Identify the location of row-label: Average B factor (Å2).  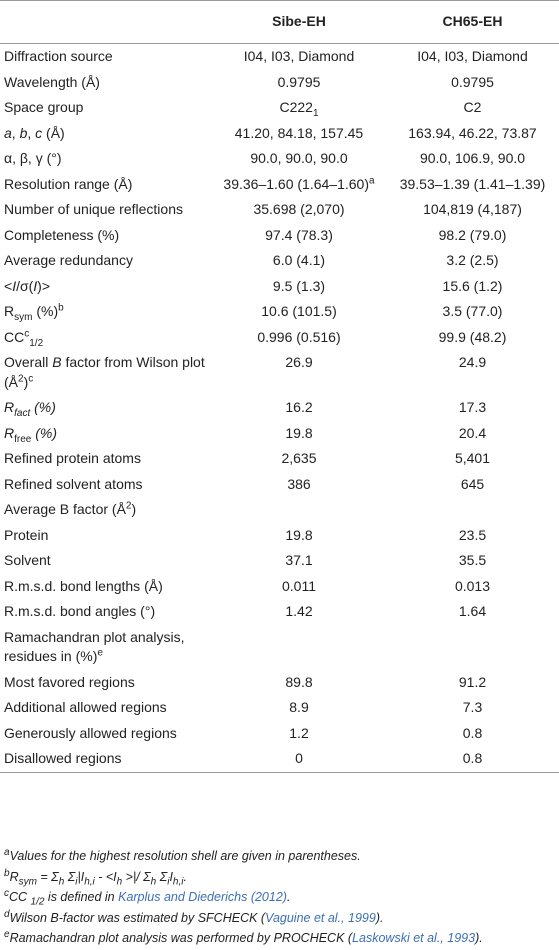
(106, 510).